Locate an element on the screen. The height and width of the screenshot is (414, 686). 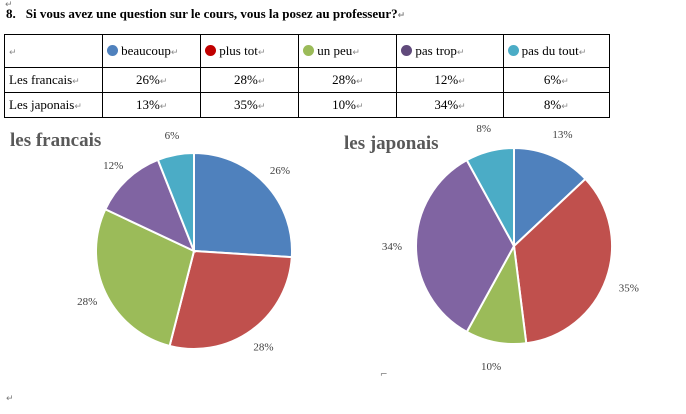
table-row: Les japonais↵ 13%↵ 35%↵ 10%↵ 34%↵ 8%↵ is located at coordinates (307, 105).